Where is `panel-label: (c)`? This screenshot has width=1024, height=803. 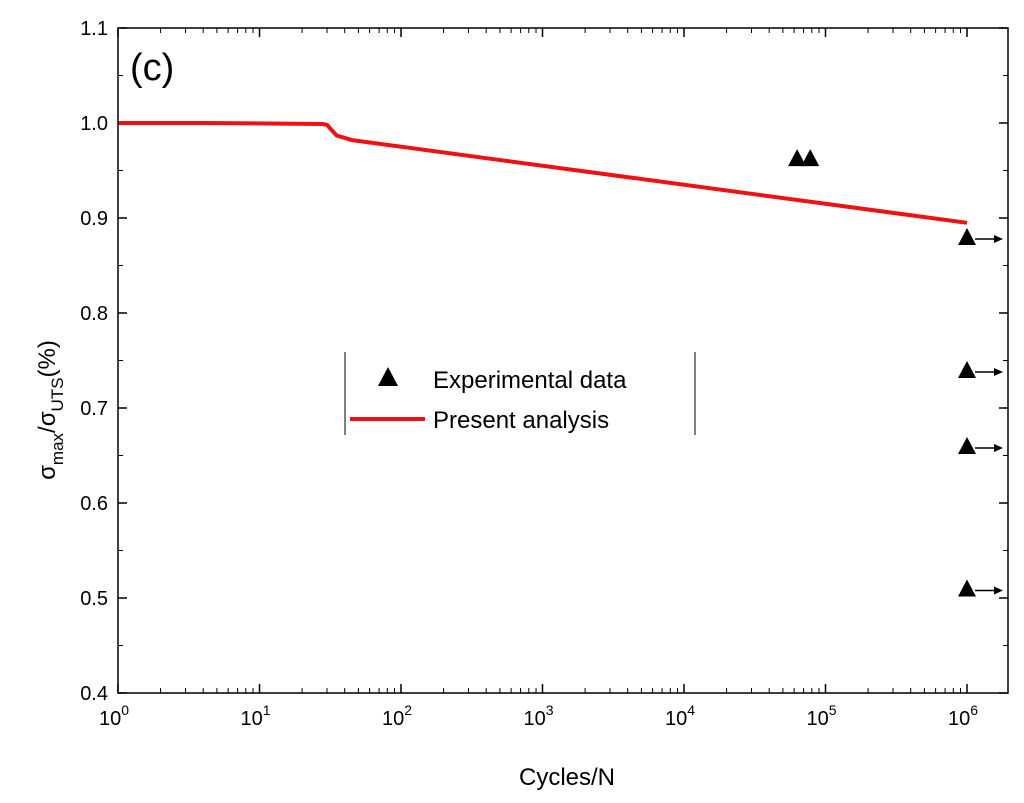 panel-label: (c) is located at coordinates (152, 68).